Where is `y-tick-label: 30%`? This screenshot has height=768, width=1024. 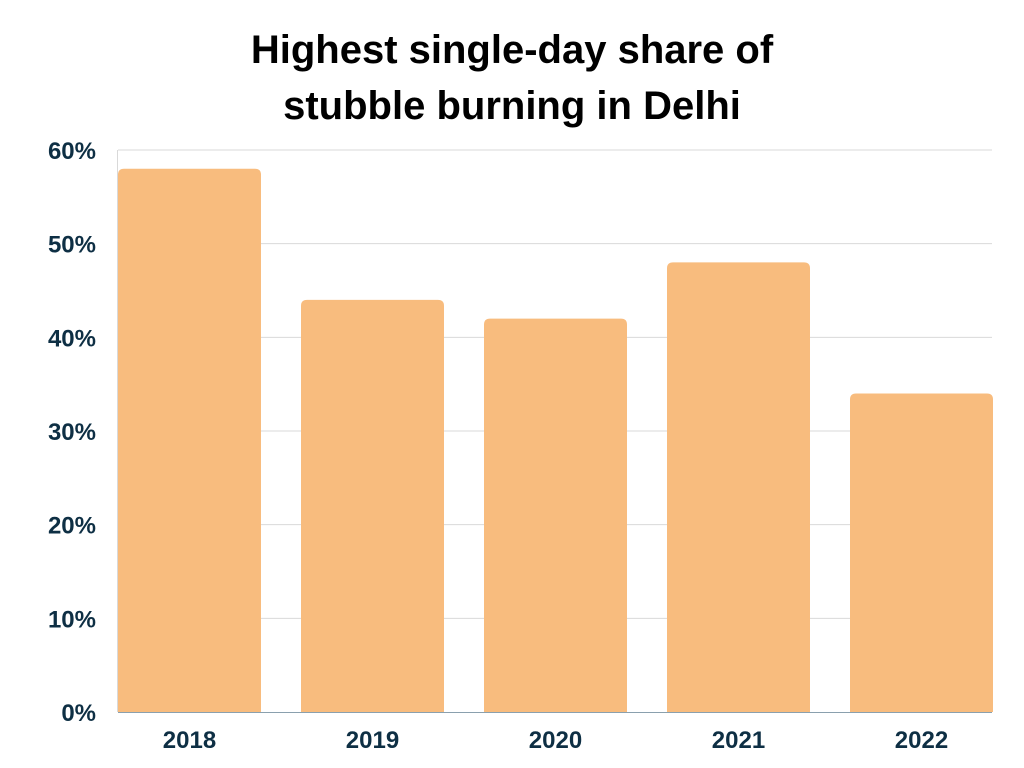 y-tick-label: 30% is located at coordinates (72, 432).